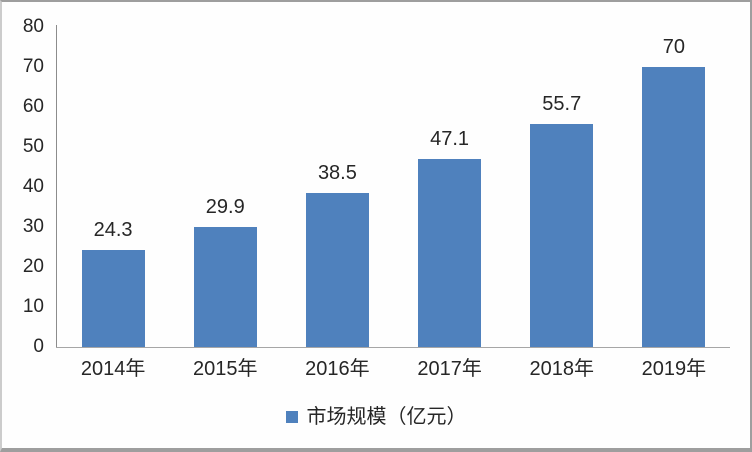 The image size is (752, 452). What do you see at coordinates (33, 186) in the screenshot?
I see `y-tick-40: 40` at bounding box center [33, 186].